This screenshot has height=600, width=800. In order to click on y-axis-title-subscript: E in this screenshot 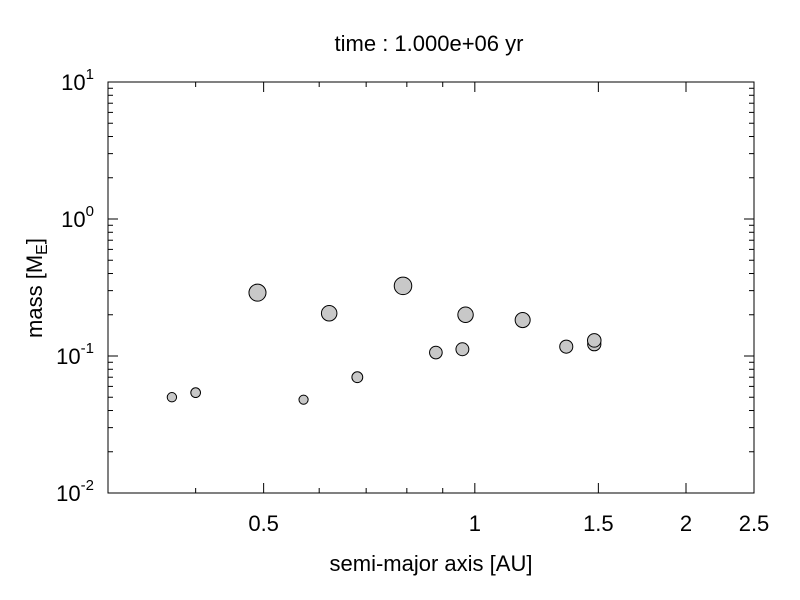, I will do `click(42, 249)`.